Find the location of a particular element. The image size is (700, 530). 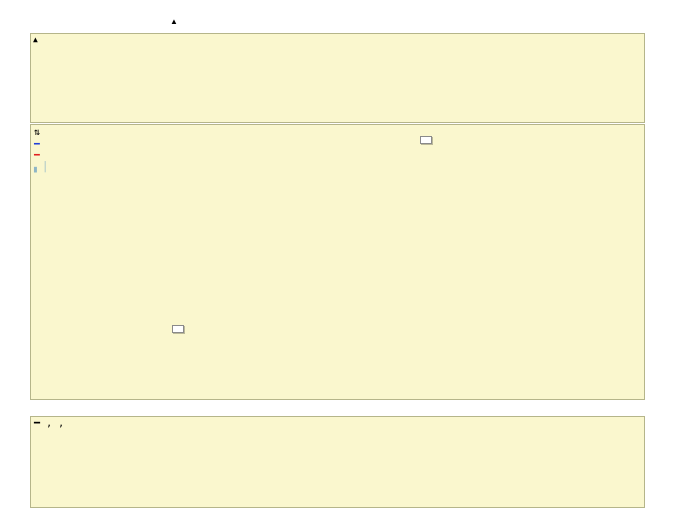

ema34-legend-row: ━ is located at coordinates (39, 156).